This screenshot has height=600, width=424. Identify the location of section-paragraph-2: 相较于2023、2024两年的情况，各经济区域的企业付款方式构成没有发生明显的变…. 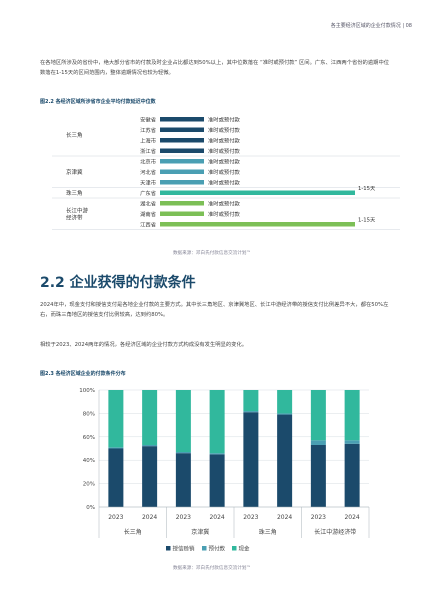
(144, 345).